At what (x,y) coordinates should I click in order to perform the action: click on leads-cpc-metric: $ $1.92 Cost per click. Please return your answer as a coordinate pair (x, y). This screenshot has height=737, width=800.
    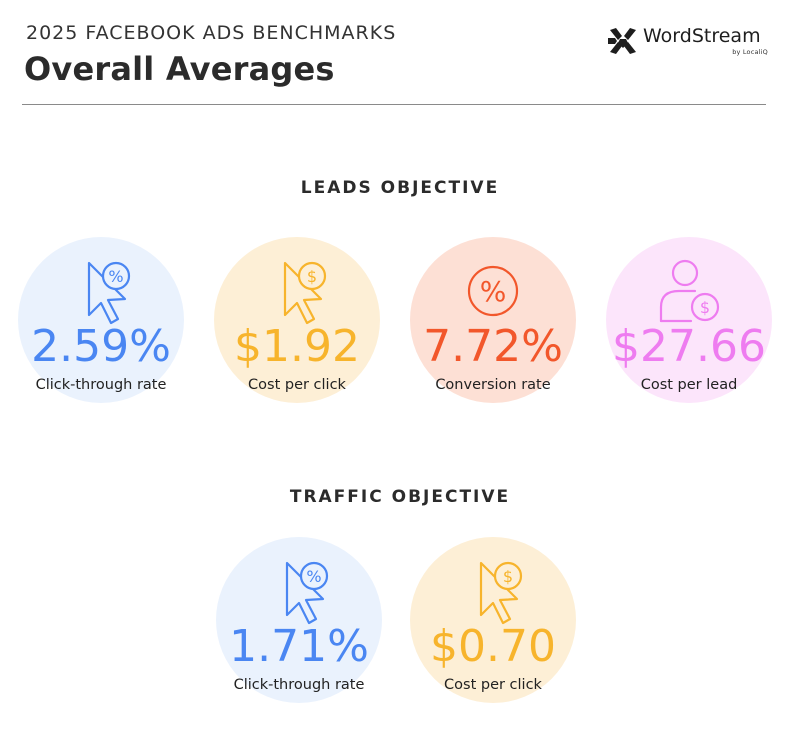
    Looking at the image, I should click on (297, 332).